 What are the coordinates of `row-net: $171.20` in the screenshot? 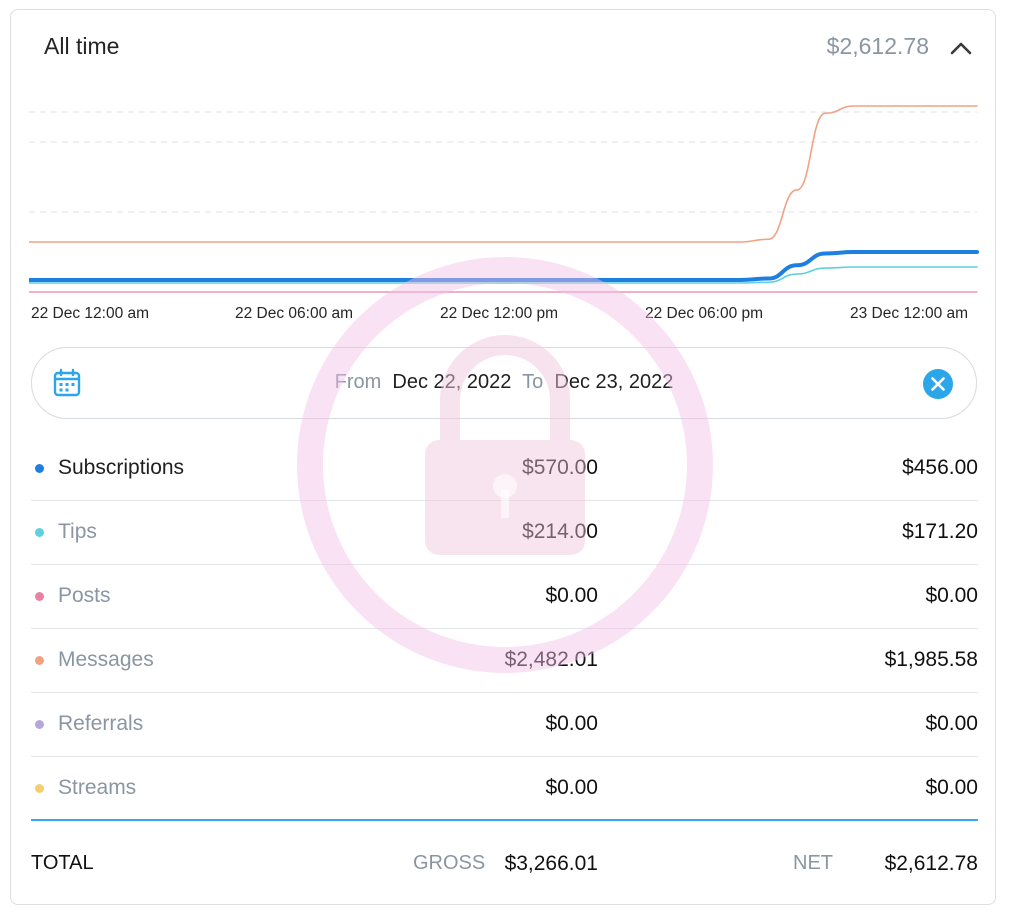 It's located at (940, 531).